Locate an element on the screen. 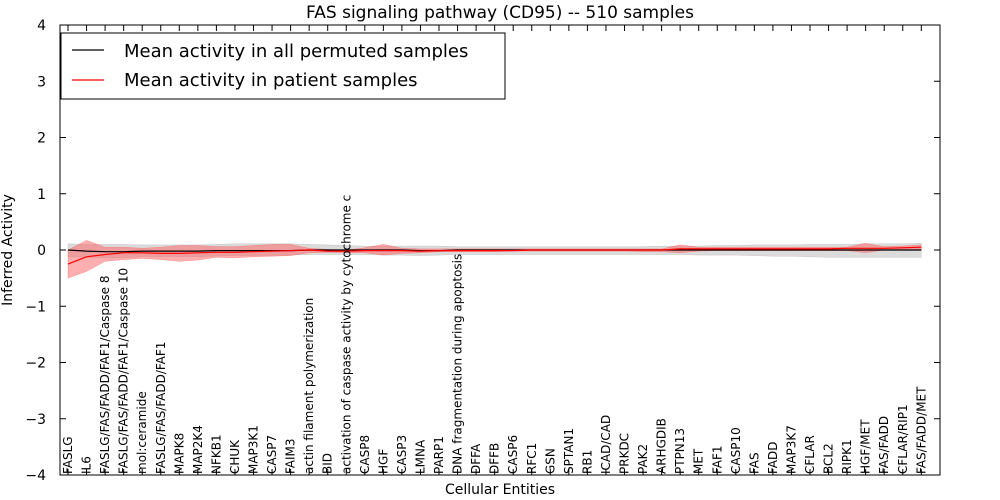 Image resolution: width=1000 pixels, height=500 pixels. x-category-label: PAK2 is located at coordinates (643, 459).